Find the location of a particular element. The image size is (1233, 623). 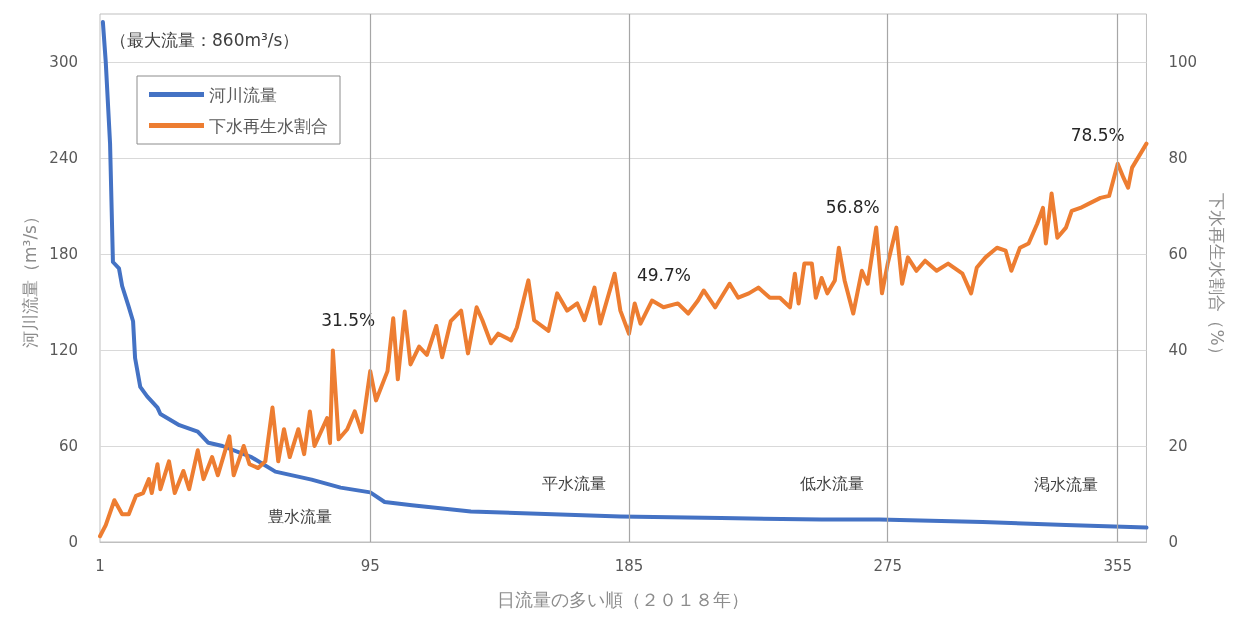

y-axis-title: 河川流量（m³/s） is located at coordinates (29, 278).